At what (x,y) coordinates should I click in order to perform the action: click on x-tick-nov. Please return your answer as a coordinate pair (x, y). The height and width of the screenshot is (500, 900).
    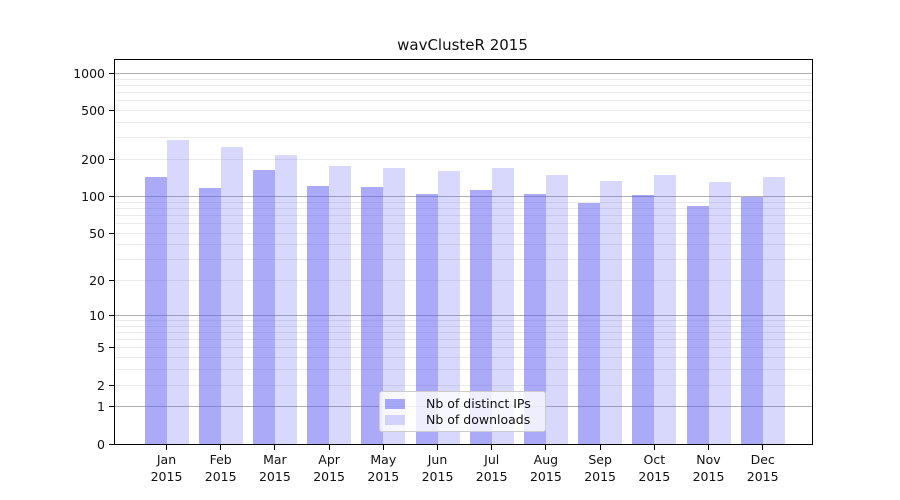
    Looking at the image, I should click on (708, 447).